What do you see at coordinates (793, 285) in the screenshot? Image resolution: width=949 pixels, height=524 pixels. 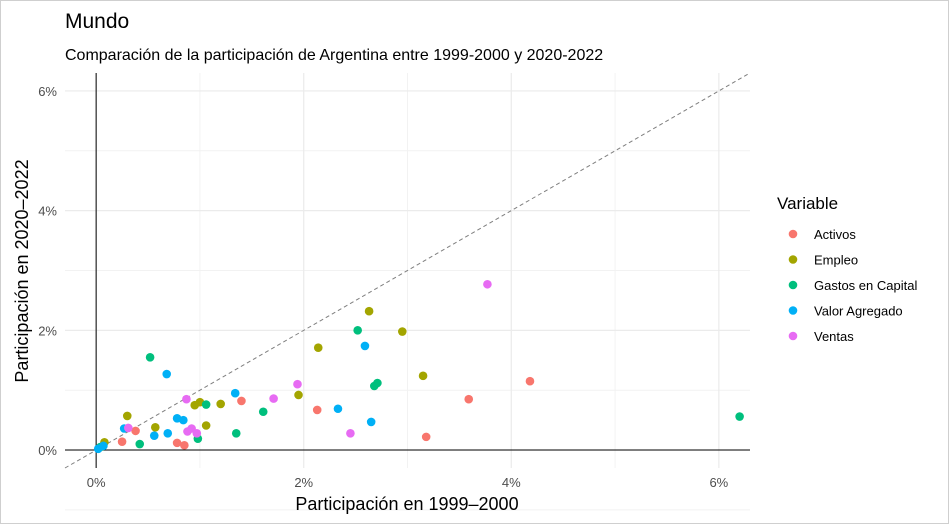 I see `legend-key-gastos-en-capital` at bounding box center [793, 285].